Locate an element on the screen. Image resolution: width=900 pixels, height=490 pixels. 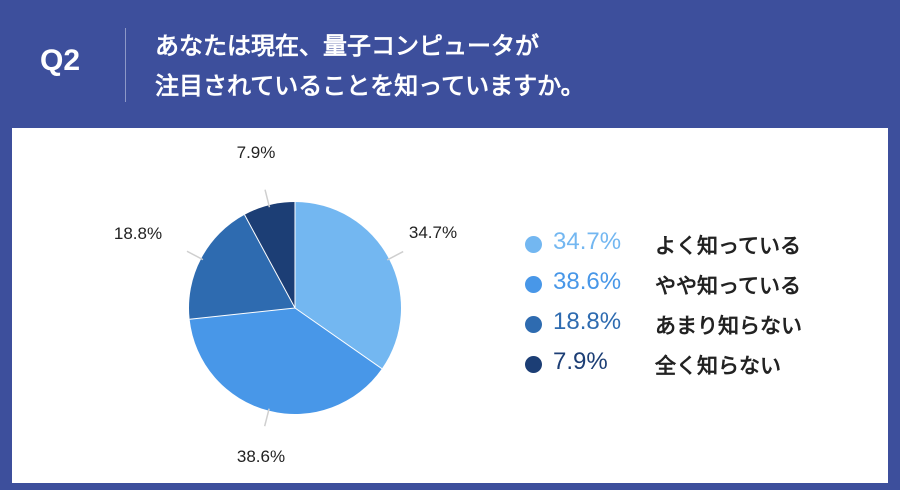
legend-value: 38.6% is located at coordinates (587, 281).